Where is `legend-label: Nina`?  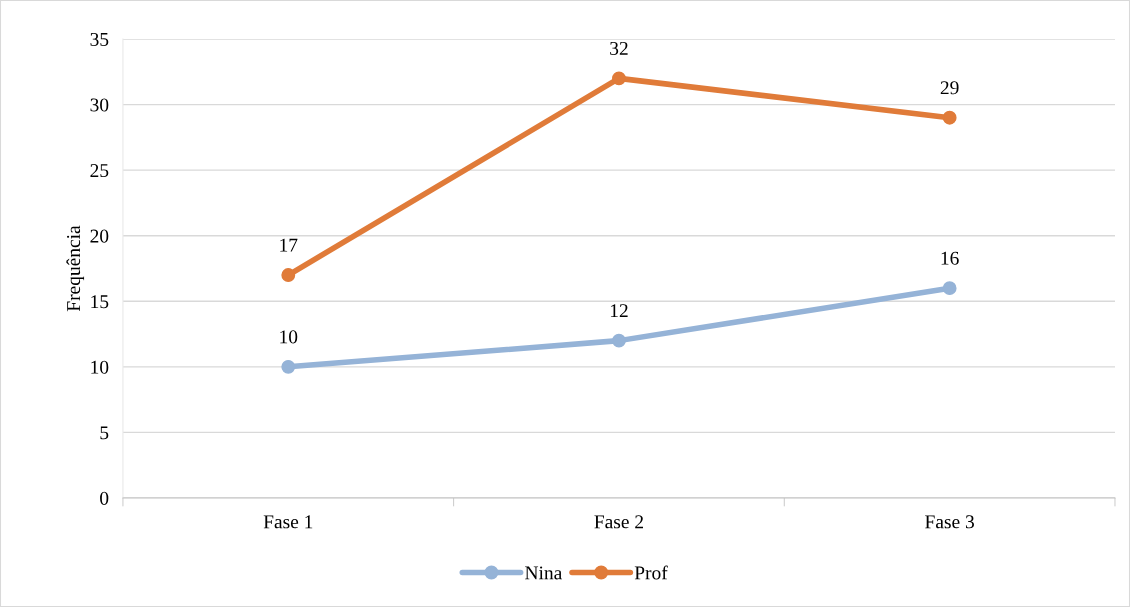
legend-label: Nina is located at coordinates (544, 573).